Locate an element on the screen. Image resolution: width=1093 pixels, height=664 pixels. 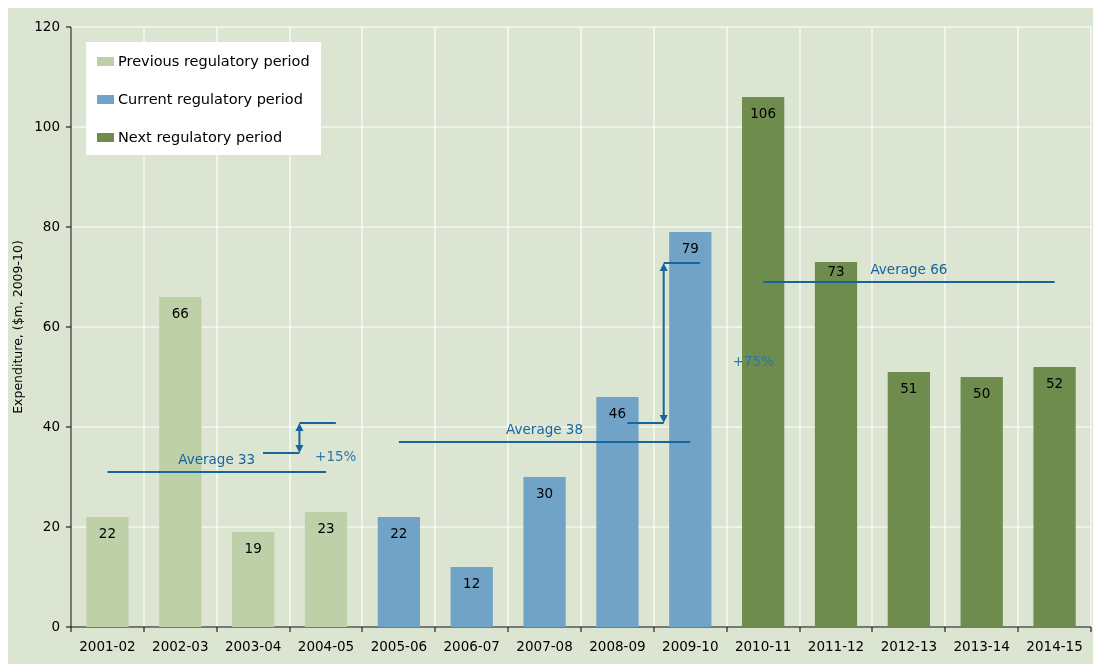
data-label: 66 is located at coordinates (180, 313).